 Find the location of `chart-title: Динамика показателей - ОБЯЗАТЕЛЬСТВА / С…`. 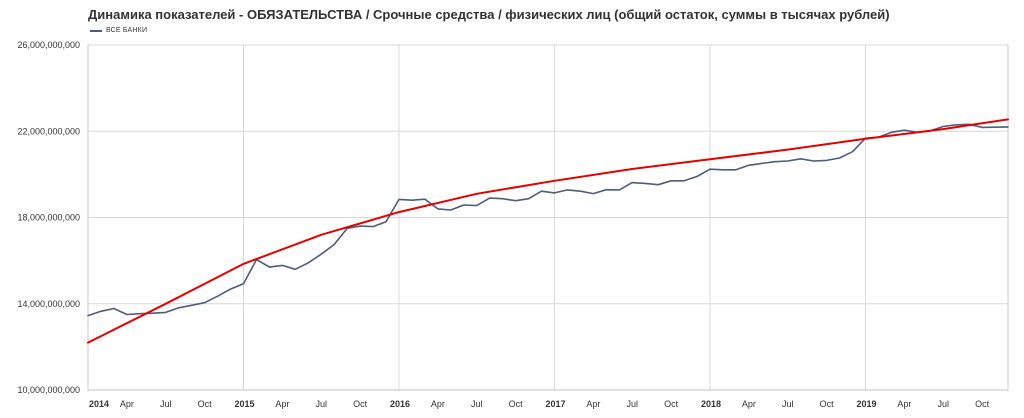

chart-title: Динамика показателей - ОБЯЗАТЕЛЬСТВА / С… is located at coordinates (489, 14).